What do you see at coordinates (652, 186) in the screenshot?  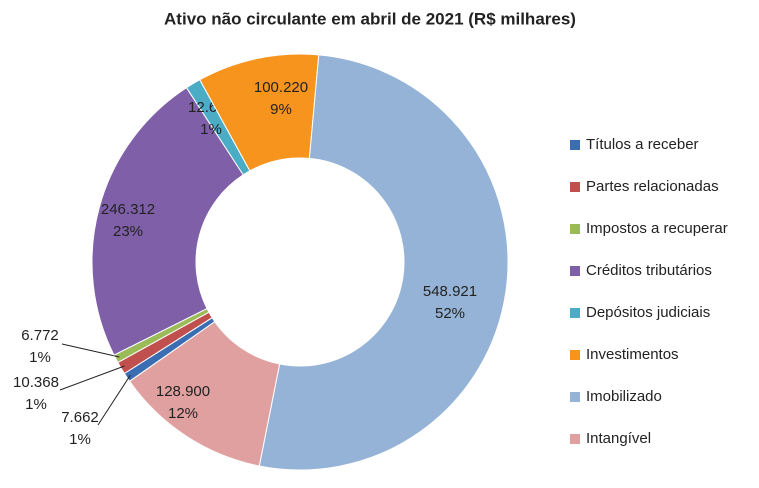 I see `legend-label: Partes relacionadas` at bounding box center [652, 186].